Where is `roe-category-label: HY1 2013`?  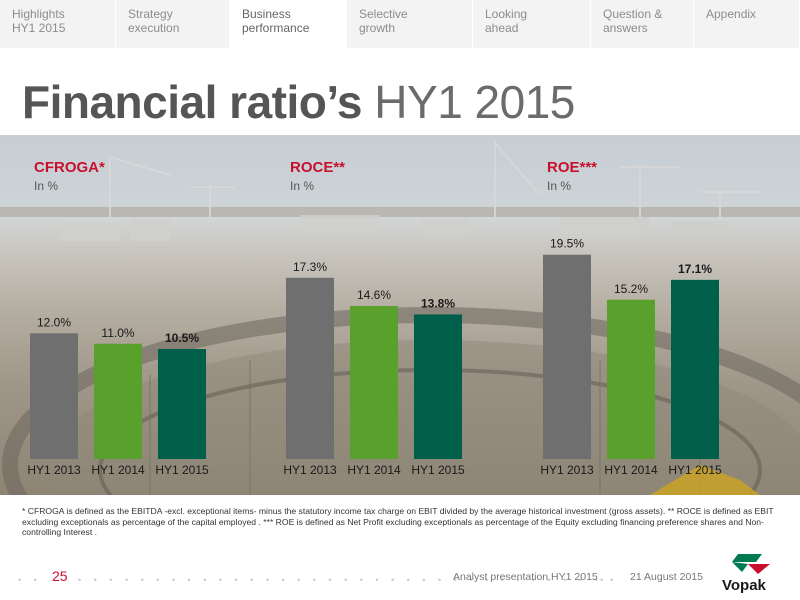
roe-category-label: HY1 2013 is located at coordinates (567, 470).